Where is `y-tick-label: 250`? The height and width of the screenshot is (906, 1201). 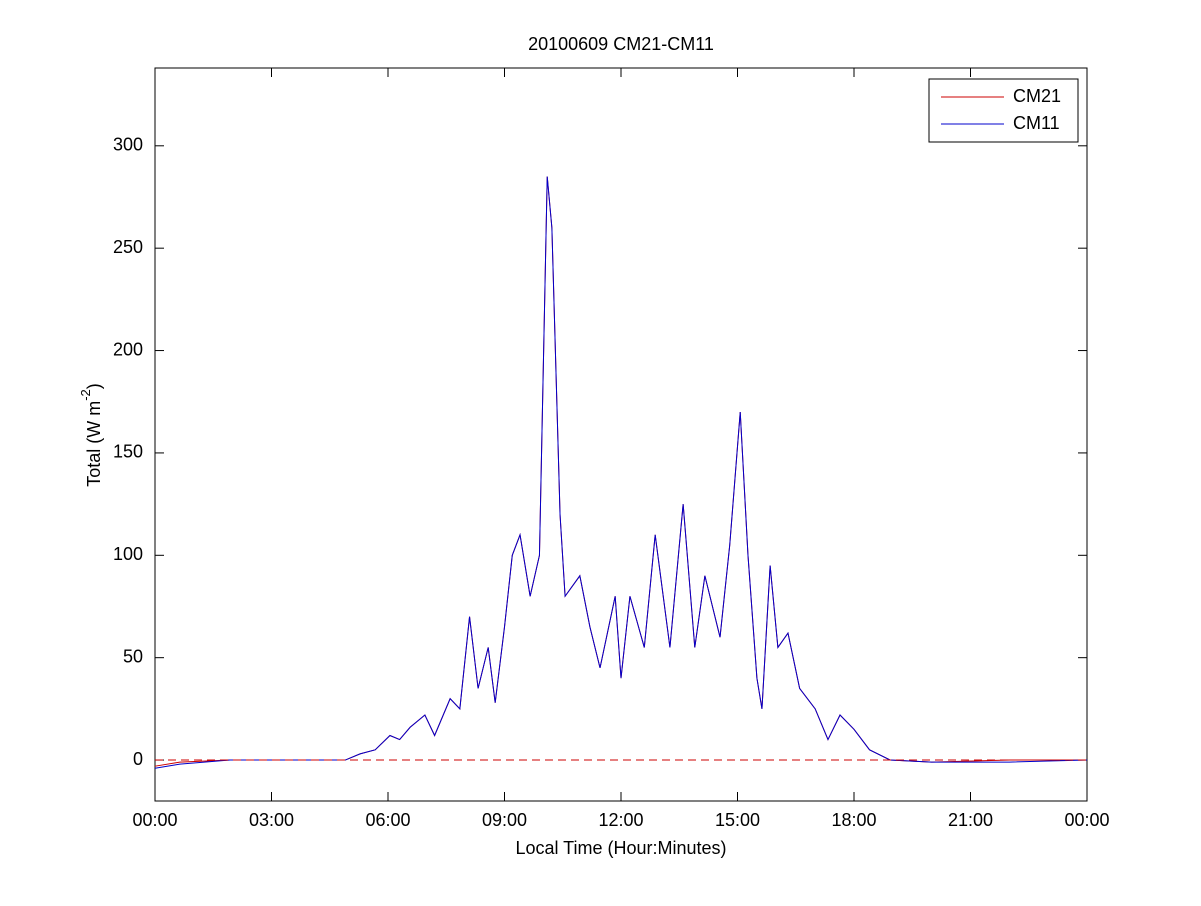
y-tick-label: 250 is located at coordinates (128, 247).